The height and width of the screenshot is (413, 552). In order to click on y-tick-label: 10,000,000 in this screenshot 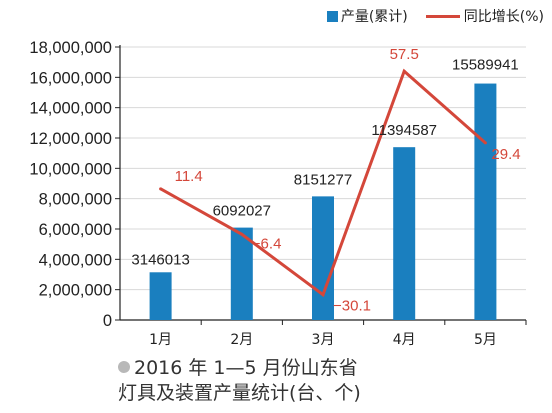, I will do `click(70, 169)`.